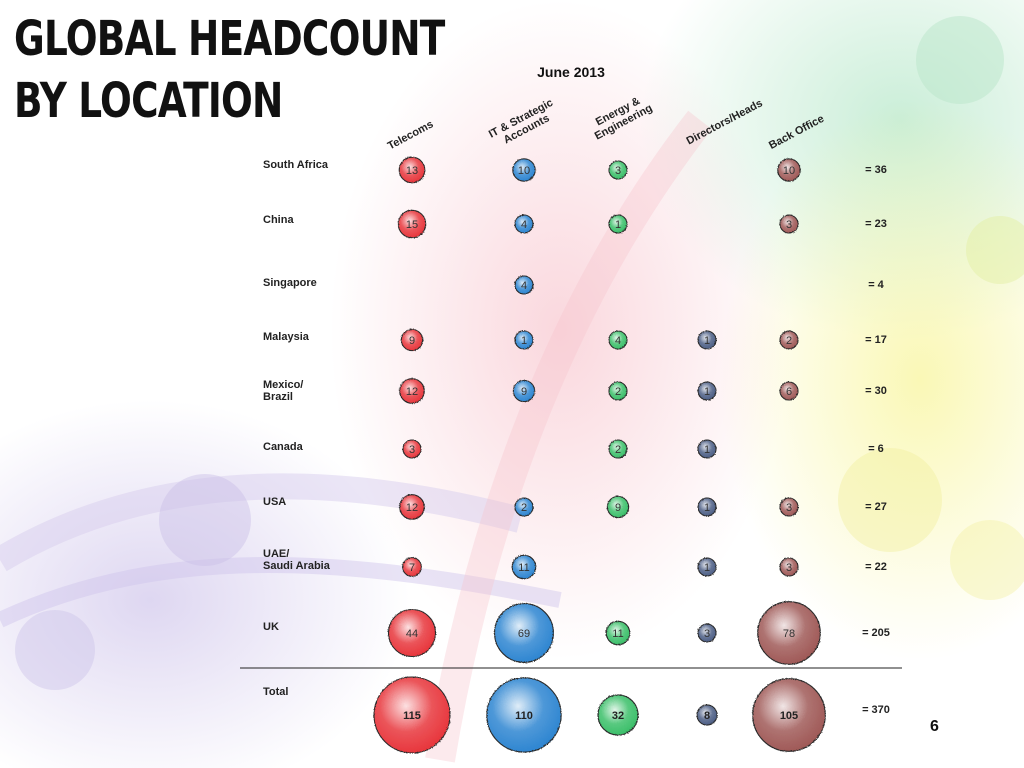 This screenshot has width=1024, height=768. Describe the element at coordinates (789, 392) in the screenshot. I see `bubble-value: 6` at that location.